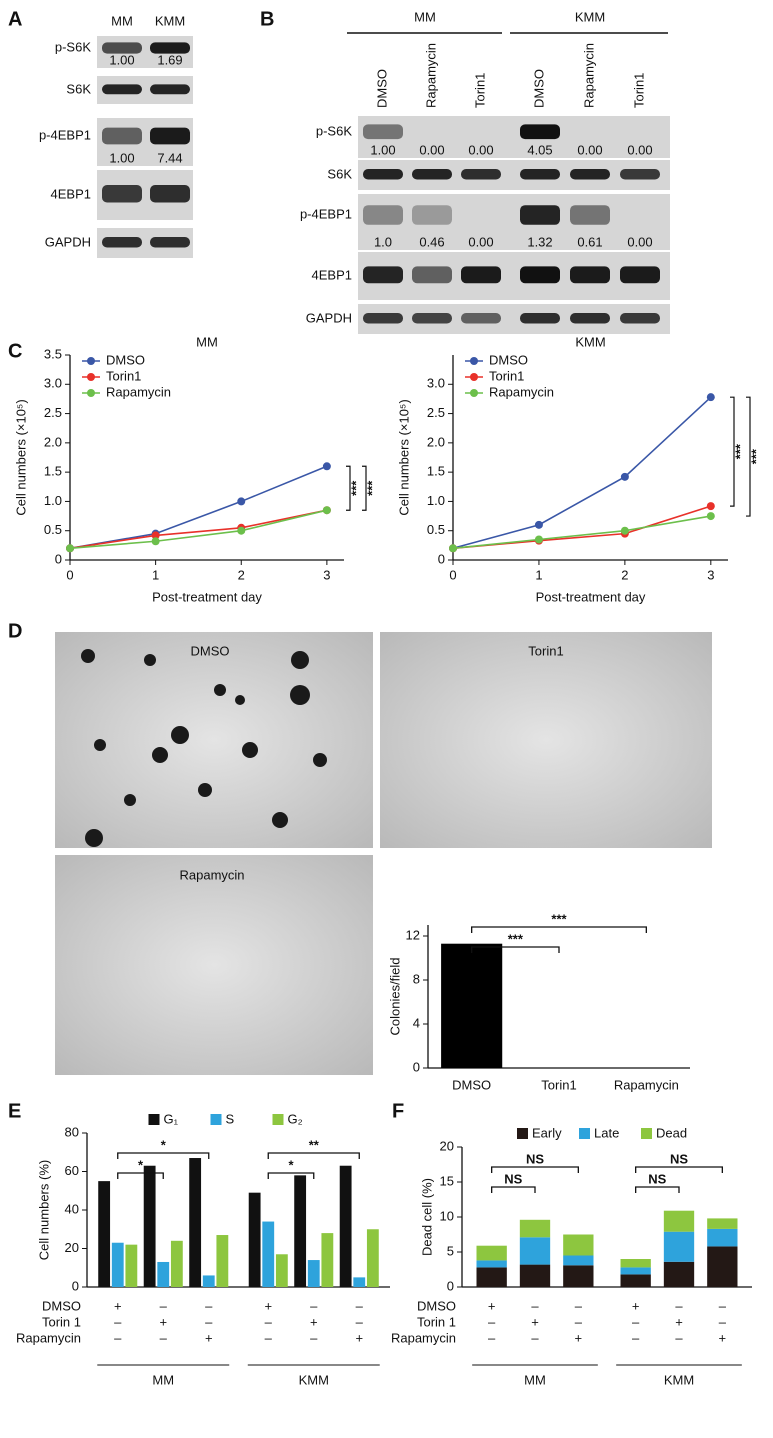  I want to click on blot-quant: 0.61, so click(589, 241).